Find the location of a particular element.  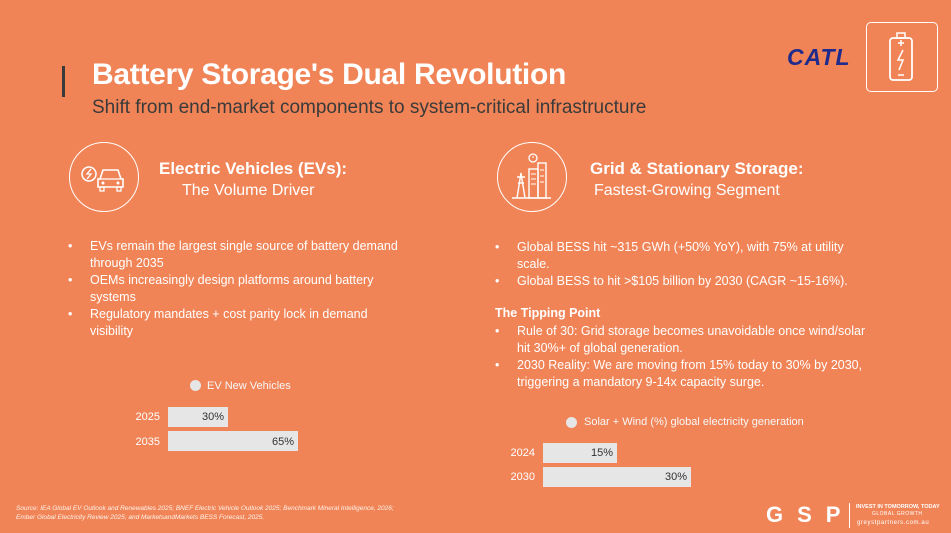

footer-website: greystpartners.com.au is located at coordinates (893, 523).